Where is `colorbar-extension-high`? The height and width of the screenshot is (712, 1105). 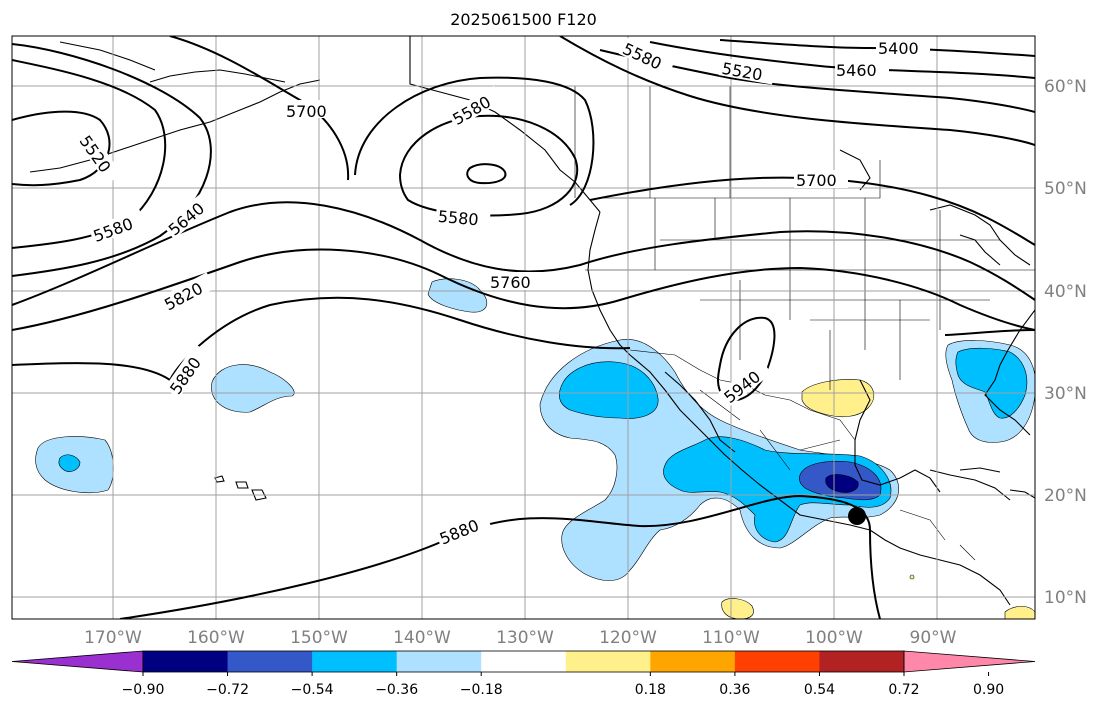
colorbar-extension-high is located at coordinates (969, 661).